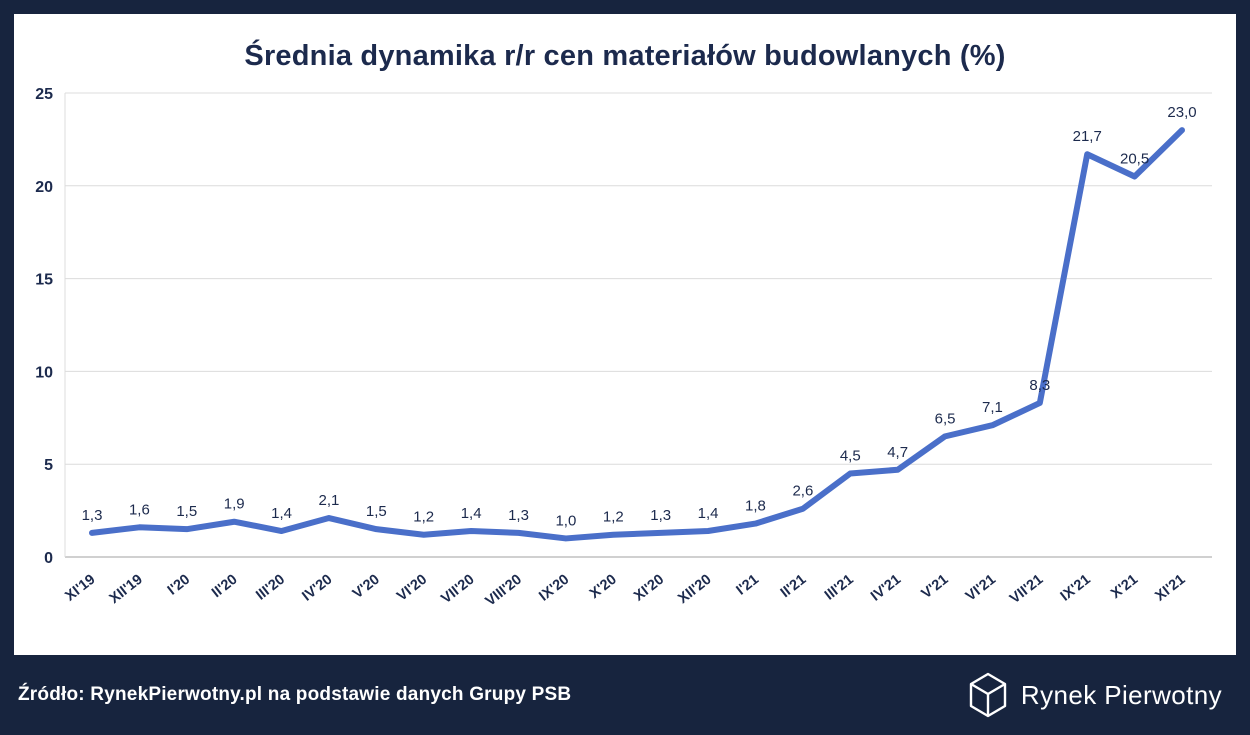 The width and height of the screenshot is (1250, 735). Describe the element at coordinates (1026, 590) in the screenshot. I see `svg-text: VII'21` at that location.